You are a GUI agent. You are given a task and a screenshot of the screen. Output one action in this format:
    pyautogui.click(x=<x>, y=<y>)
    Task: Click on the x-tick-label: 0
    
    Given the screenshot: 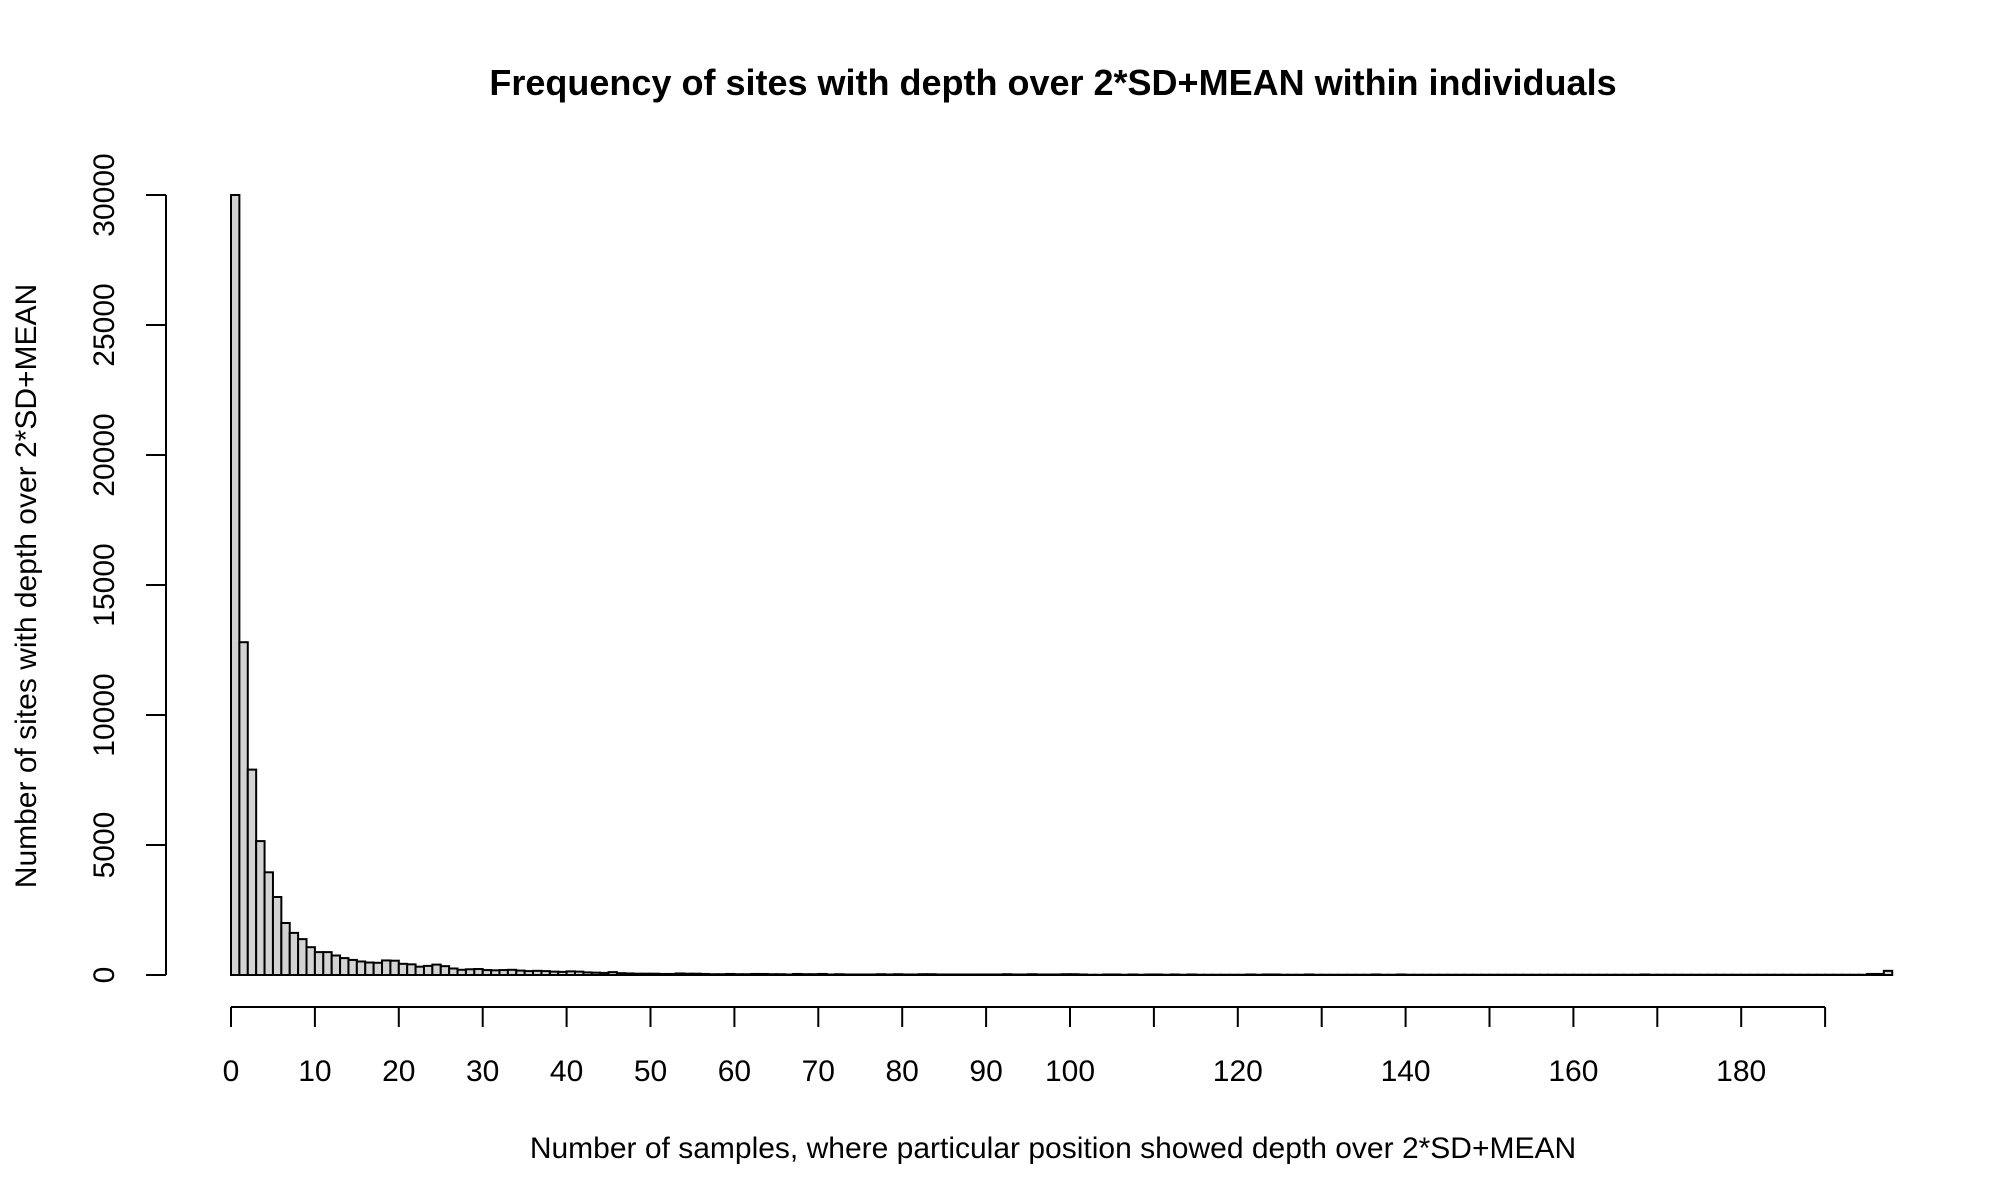 What is the action you would take?
    pyautogui.click(x=231, y=1071)
    